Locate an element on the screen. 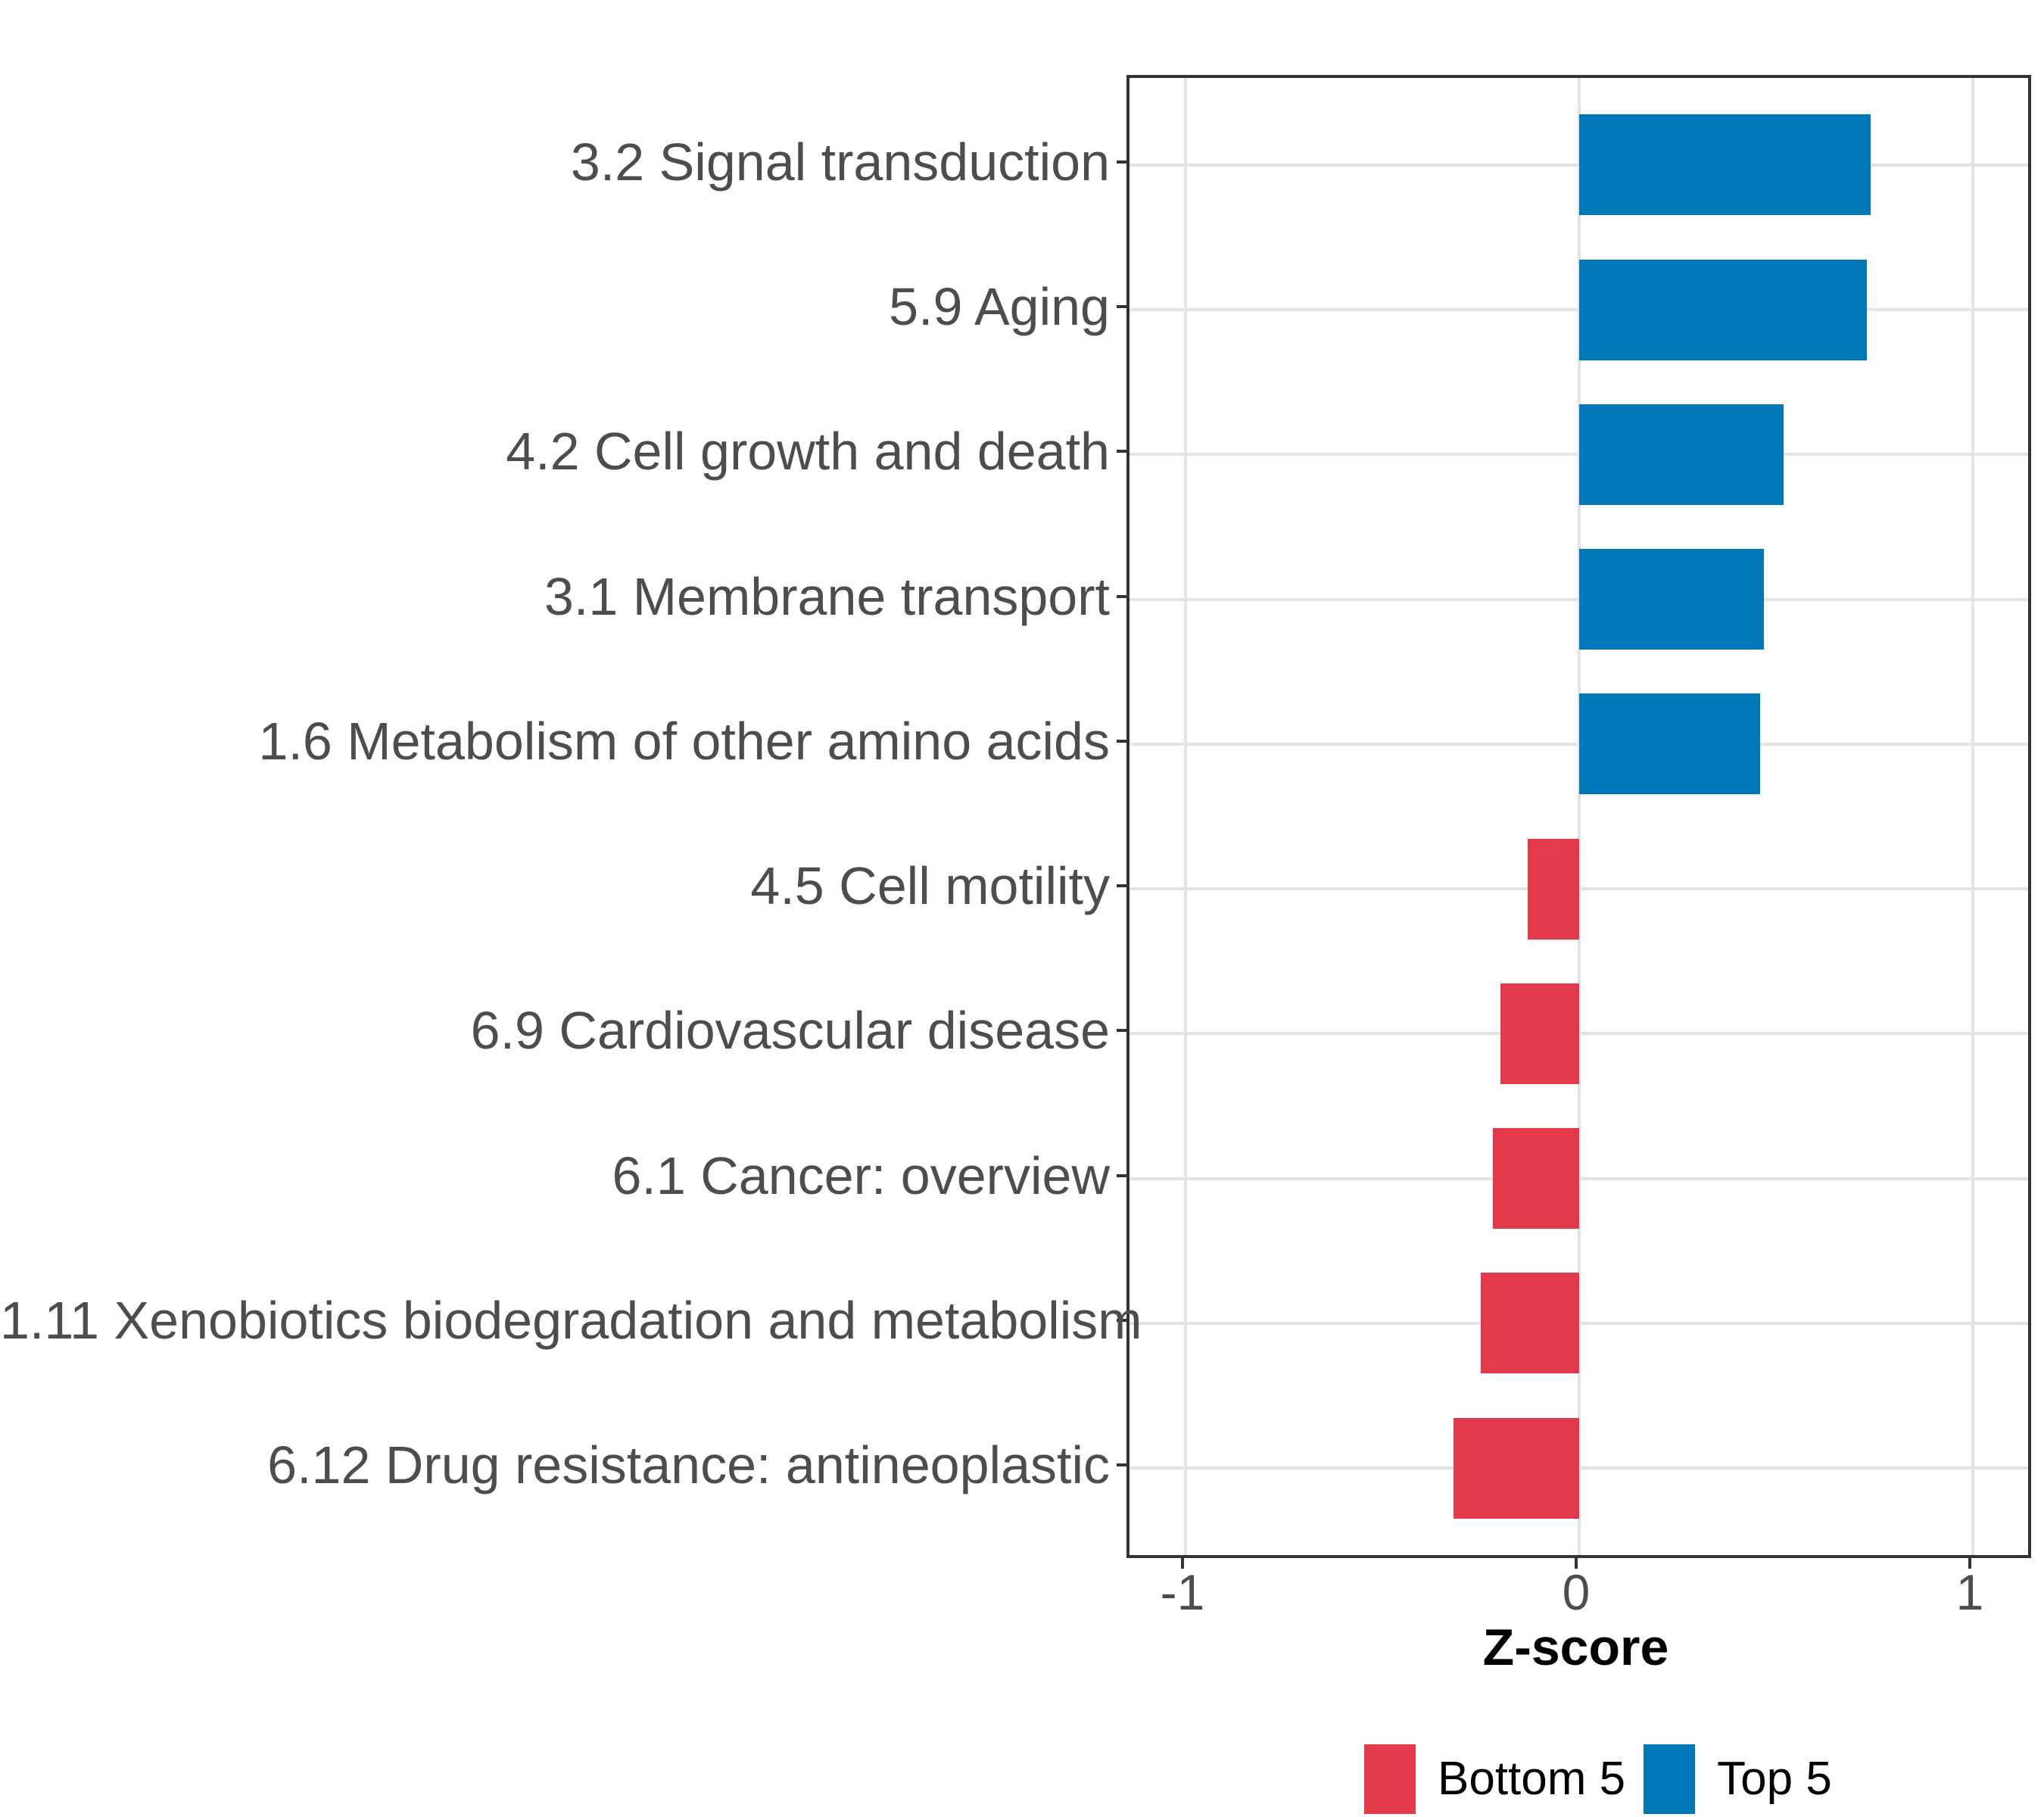 This screenshot has width=2044, height=1817. category-label: 6.9 Cardiovascular disease is located at coordinates (790, 1031).